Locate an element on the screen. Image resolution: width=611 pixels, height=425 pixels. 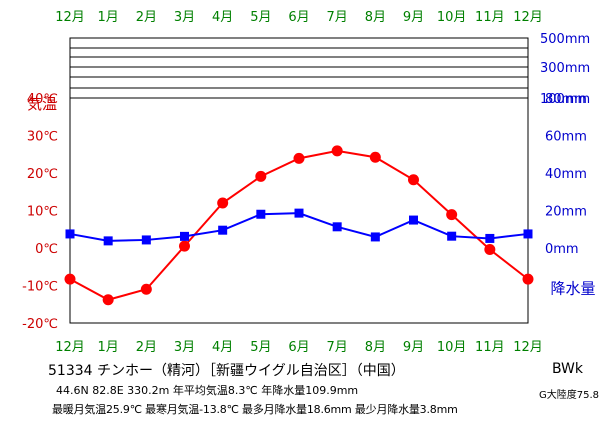
temperature-tick-0: 40℃ is located at coordinates (42, 99).